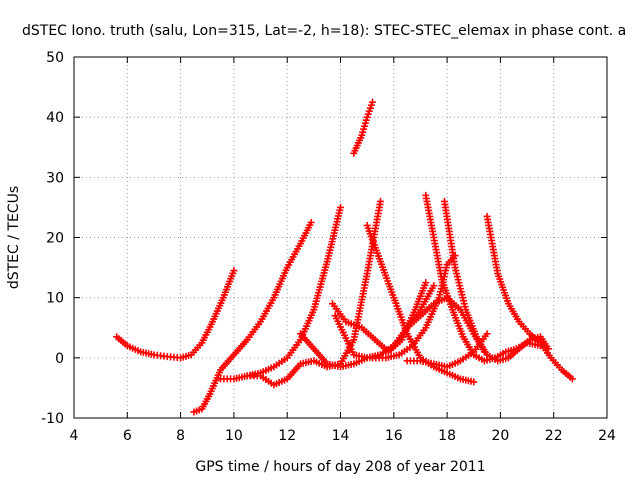  What do you see at coordinates (447, 436) in the screenshot?
I see `x-tick-label: 18` at bounding box center [447, 436].